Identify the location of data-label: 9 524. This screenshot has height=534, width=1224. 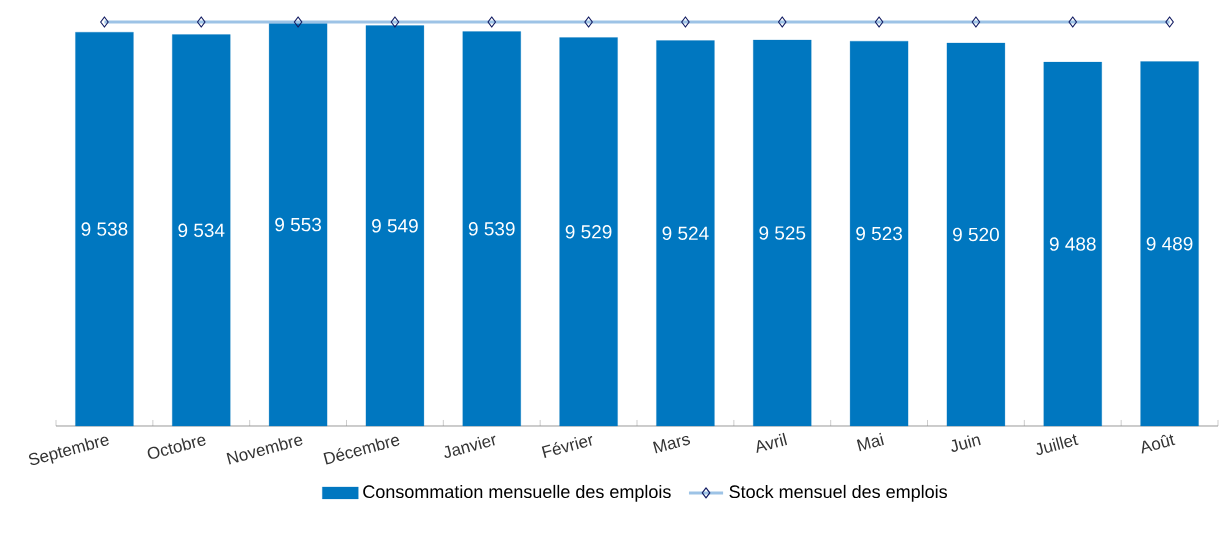
(685, 233).